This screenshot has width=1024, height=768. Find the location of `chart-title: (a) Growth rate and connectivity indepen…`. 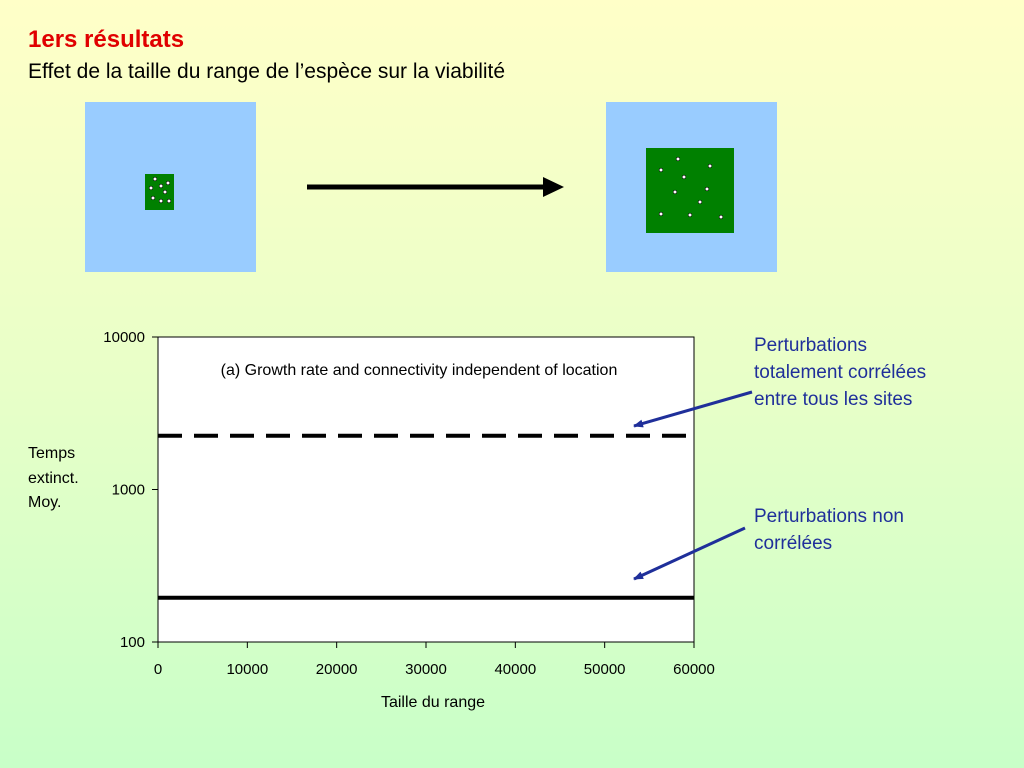

chart-title: (a) Growth rate and connectivity indepen… is located at coordinates (419, 370).